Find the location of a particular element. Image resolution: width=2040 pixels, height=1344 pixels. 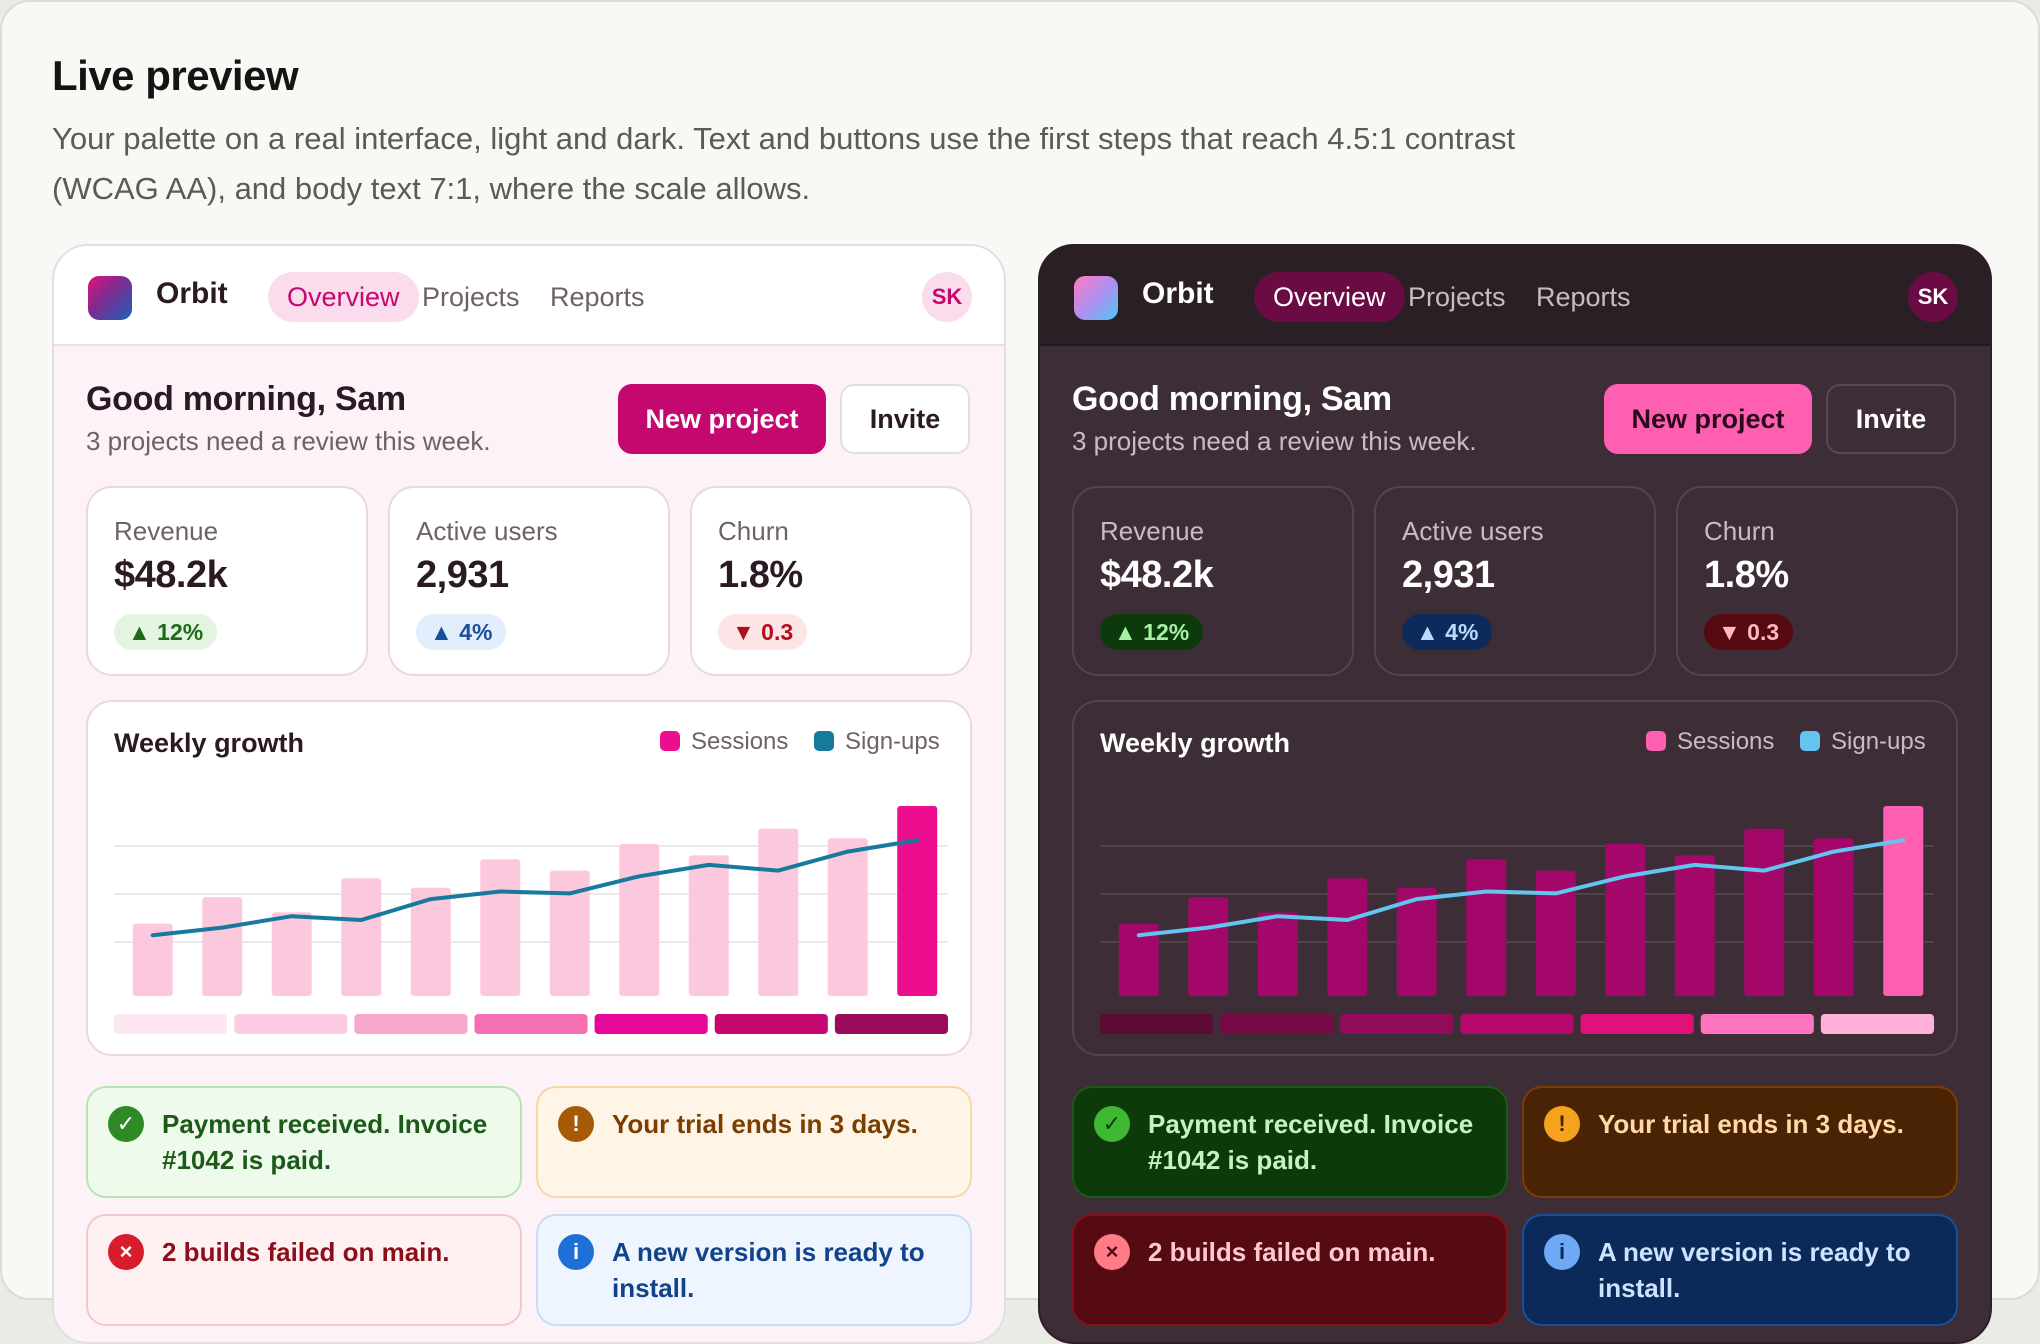

info-circle-icon: i is located at coordinates (576, 1252).